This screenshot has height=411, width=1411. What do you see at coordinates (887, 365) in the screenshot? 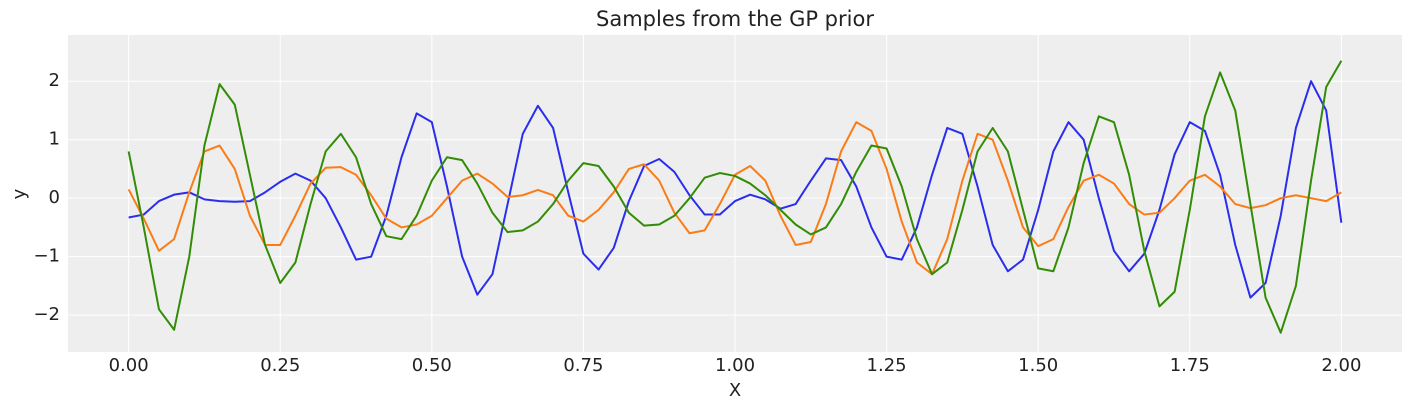
I see `x-tick-label: 1.25` at bounding box center [887, 365].